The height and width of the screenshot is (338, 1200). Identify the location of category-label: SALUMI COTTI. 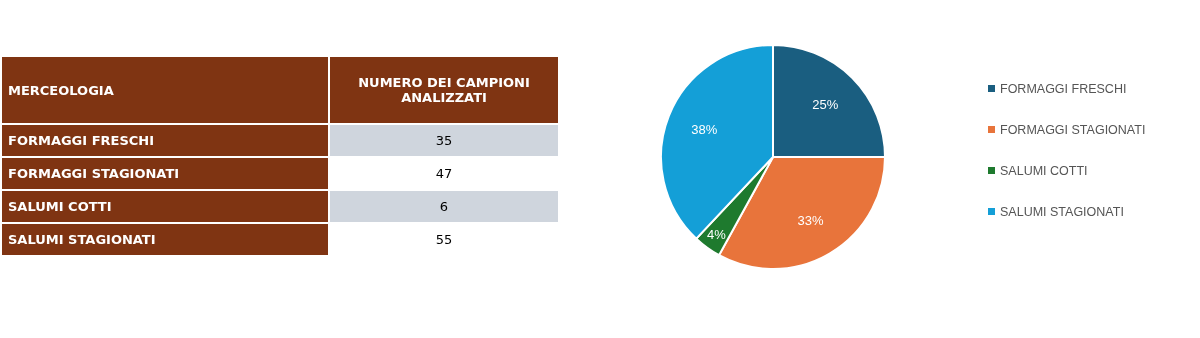
(165, 206).